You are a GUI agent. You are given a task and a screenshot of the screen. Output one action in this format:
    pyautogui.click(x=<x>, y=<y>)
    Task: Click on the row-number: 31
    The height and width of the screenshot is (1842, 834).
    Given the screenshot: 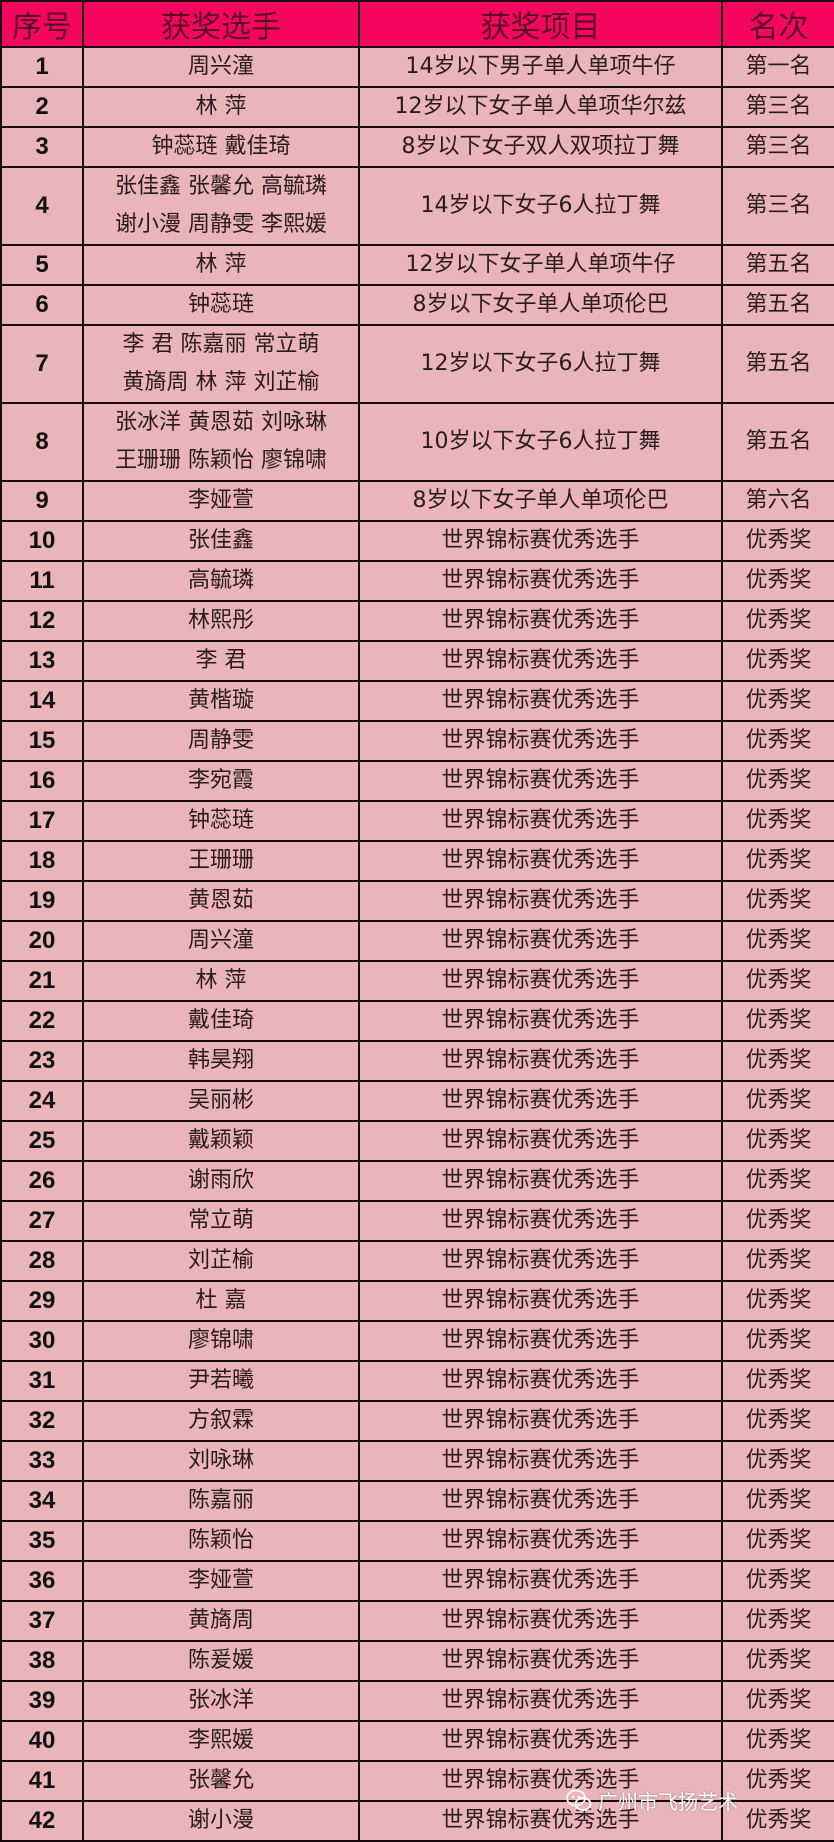 What is the action you would take?
    pyautogui.click(x=42, y=1381)
    